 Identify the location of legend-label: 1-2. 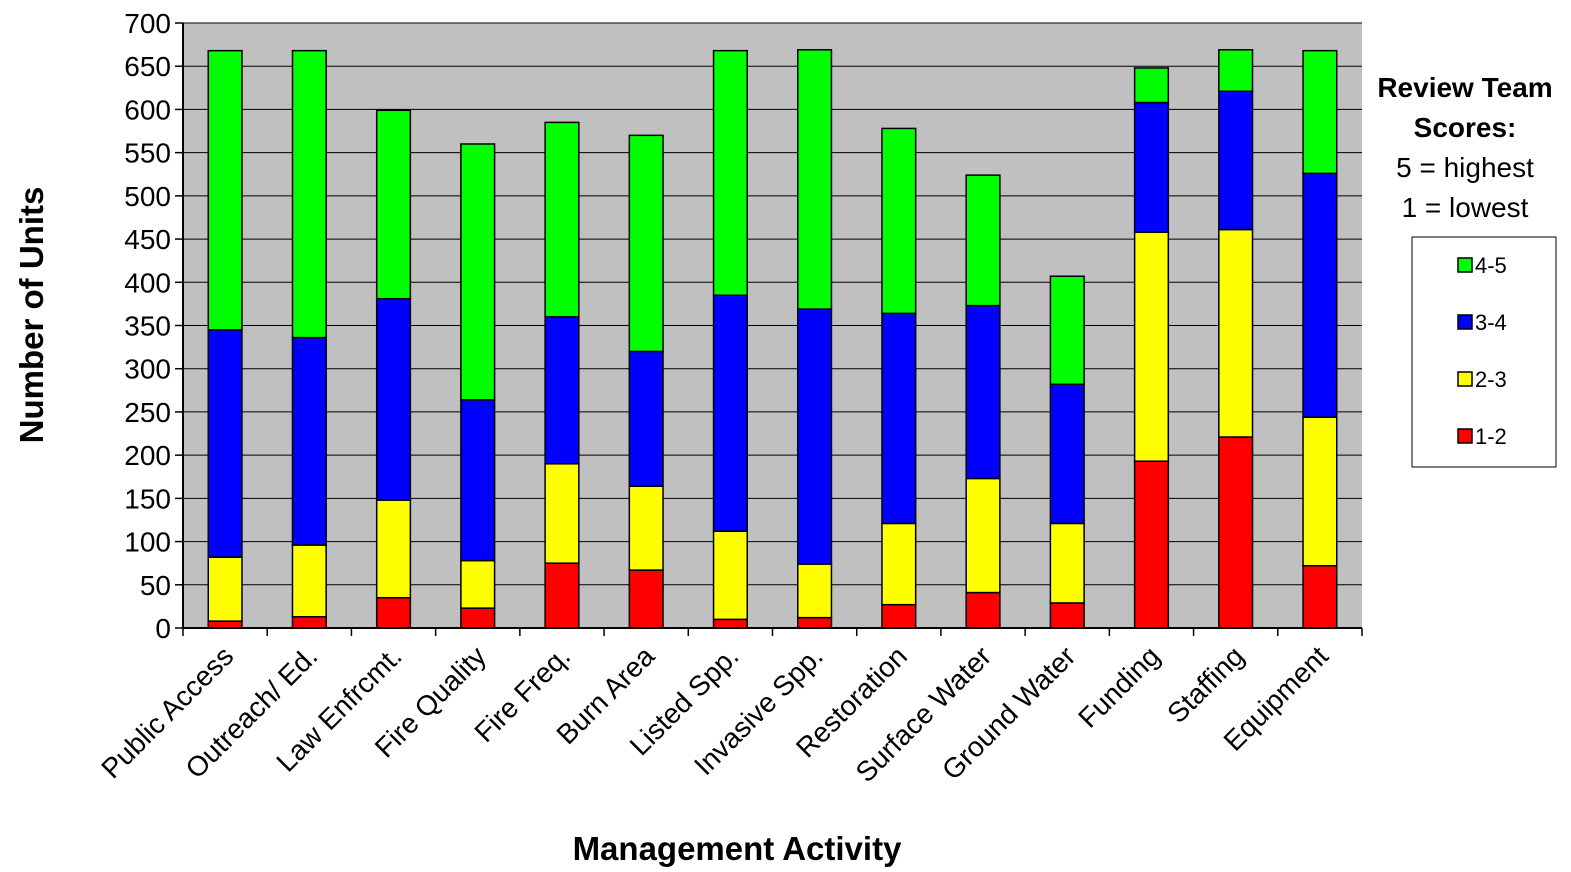
(1491, 436).